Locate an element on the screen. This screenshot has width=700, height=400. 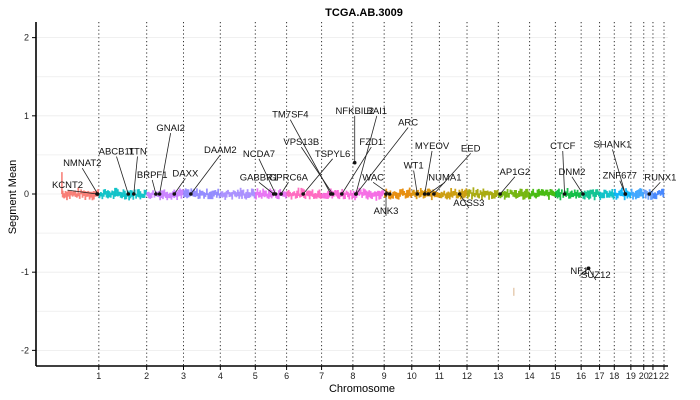
gene-label: NMNAT2 is located at coordinates (82, 163).